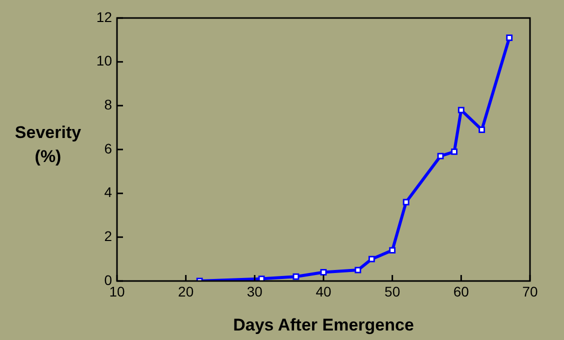  What do you see at coordinates (108, 236) in the screenshot?
I see `y-tick-label: 2` at bounding box center [108, 236].